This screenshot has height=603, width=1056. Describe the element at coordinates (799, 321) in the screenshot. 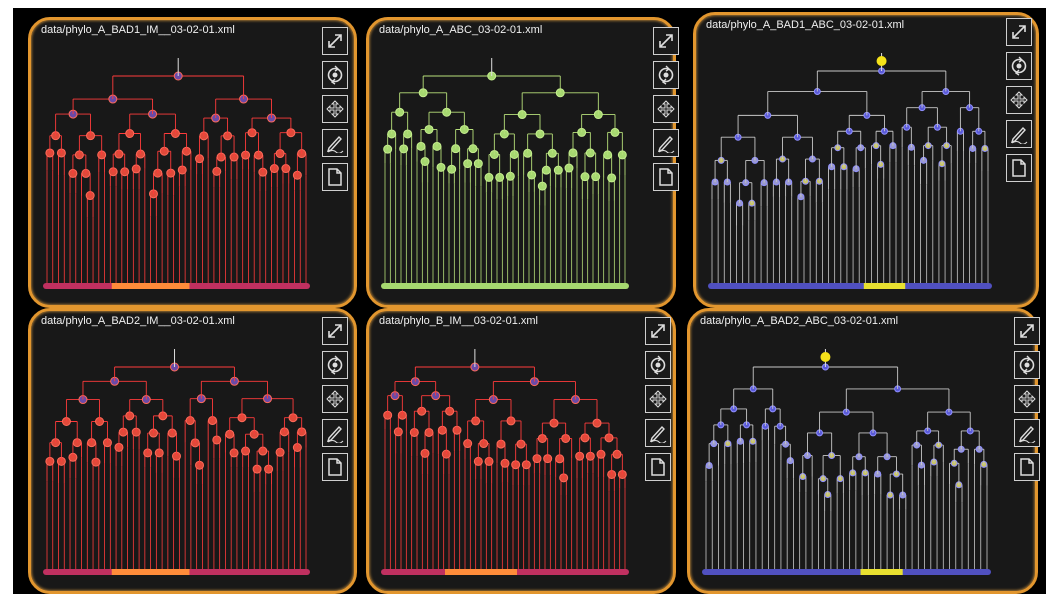

I see `panel-title: data/phylo_A_BAD2_ABC_03-02-01.xml` at that location.